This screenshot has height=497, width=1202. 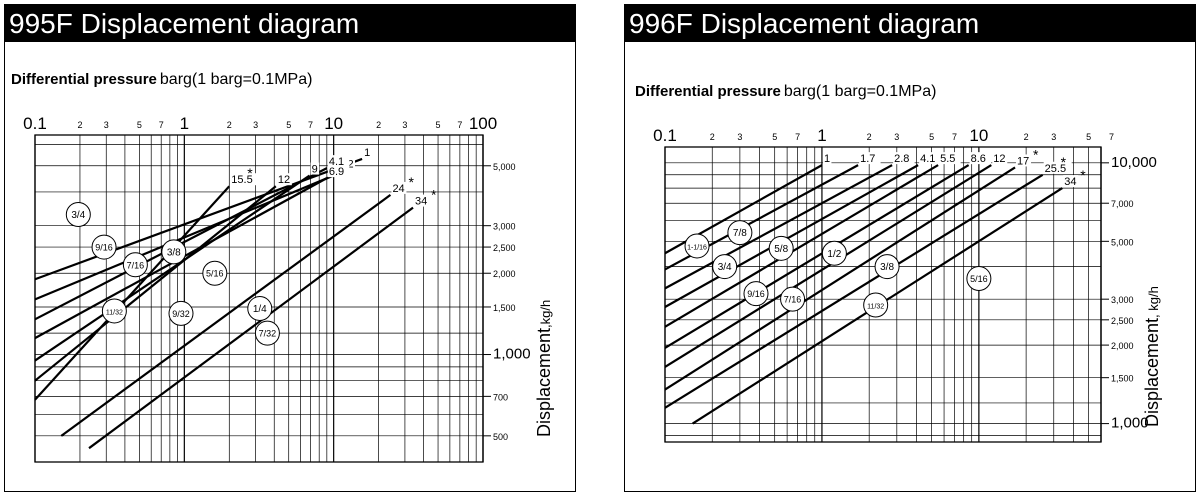 What do you see at coordinates (1134, 162) in the screenshot?
I see `y-tick-label: 10,000` at bounding box center [1134, 162].